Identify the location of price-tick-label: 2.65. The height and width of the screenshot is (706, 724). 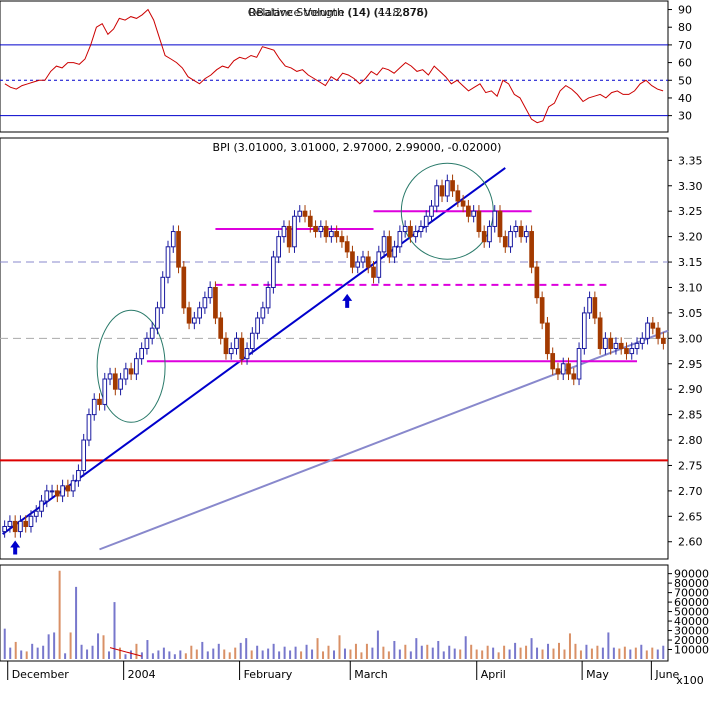
(690, 516).